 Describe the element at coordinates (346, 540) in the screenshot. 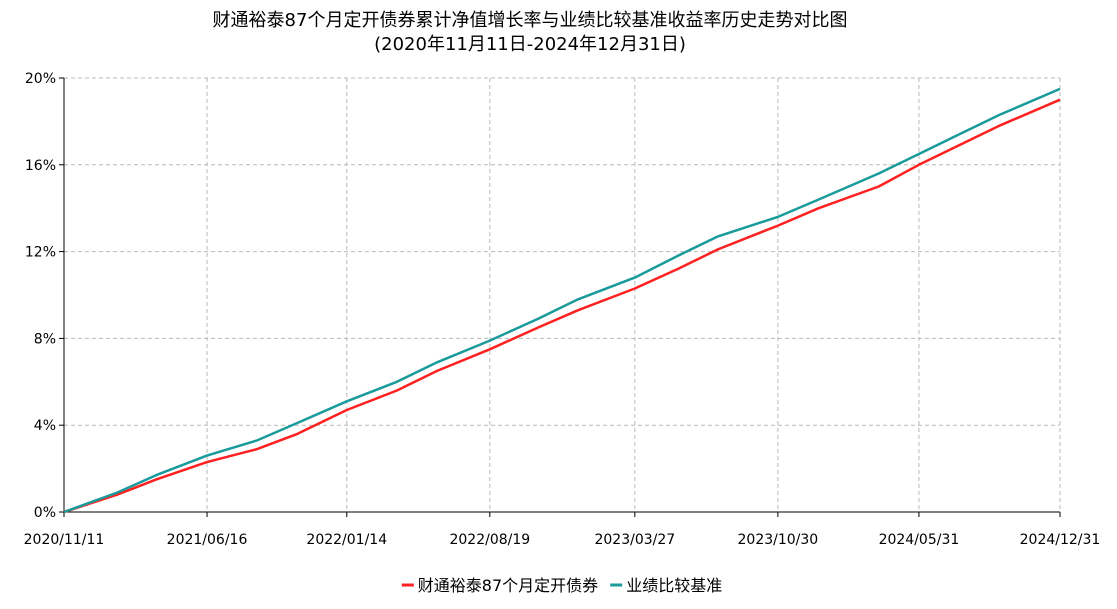

I see `x-tick-label: 2022/01/14` at that location.